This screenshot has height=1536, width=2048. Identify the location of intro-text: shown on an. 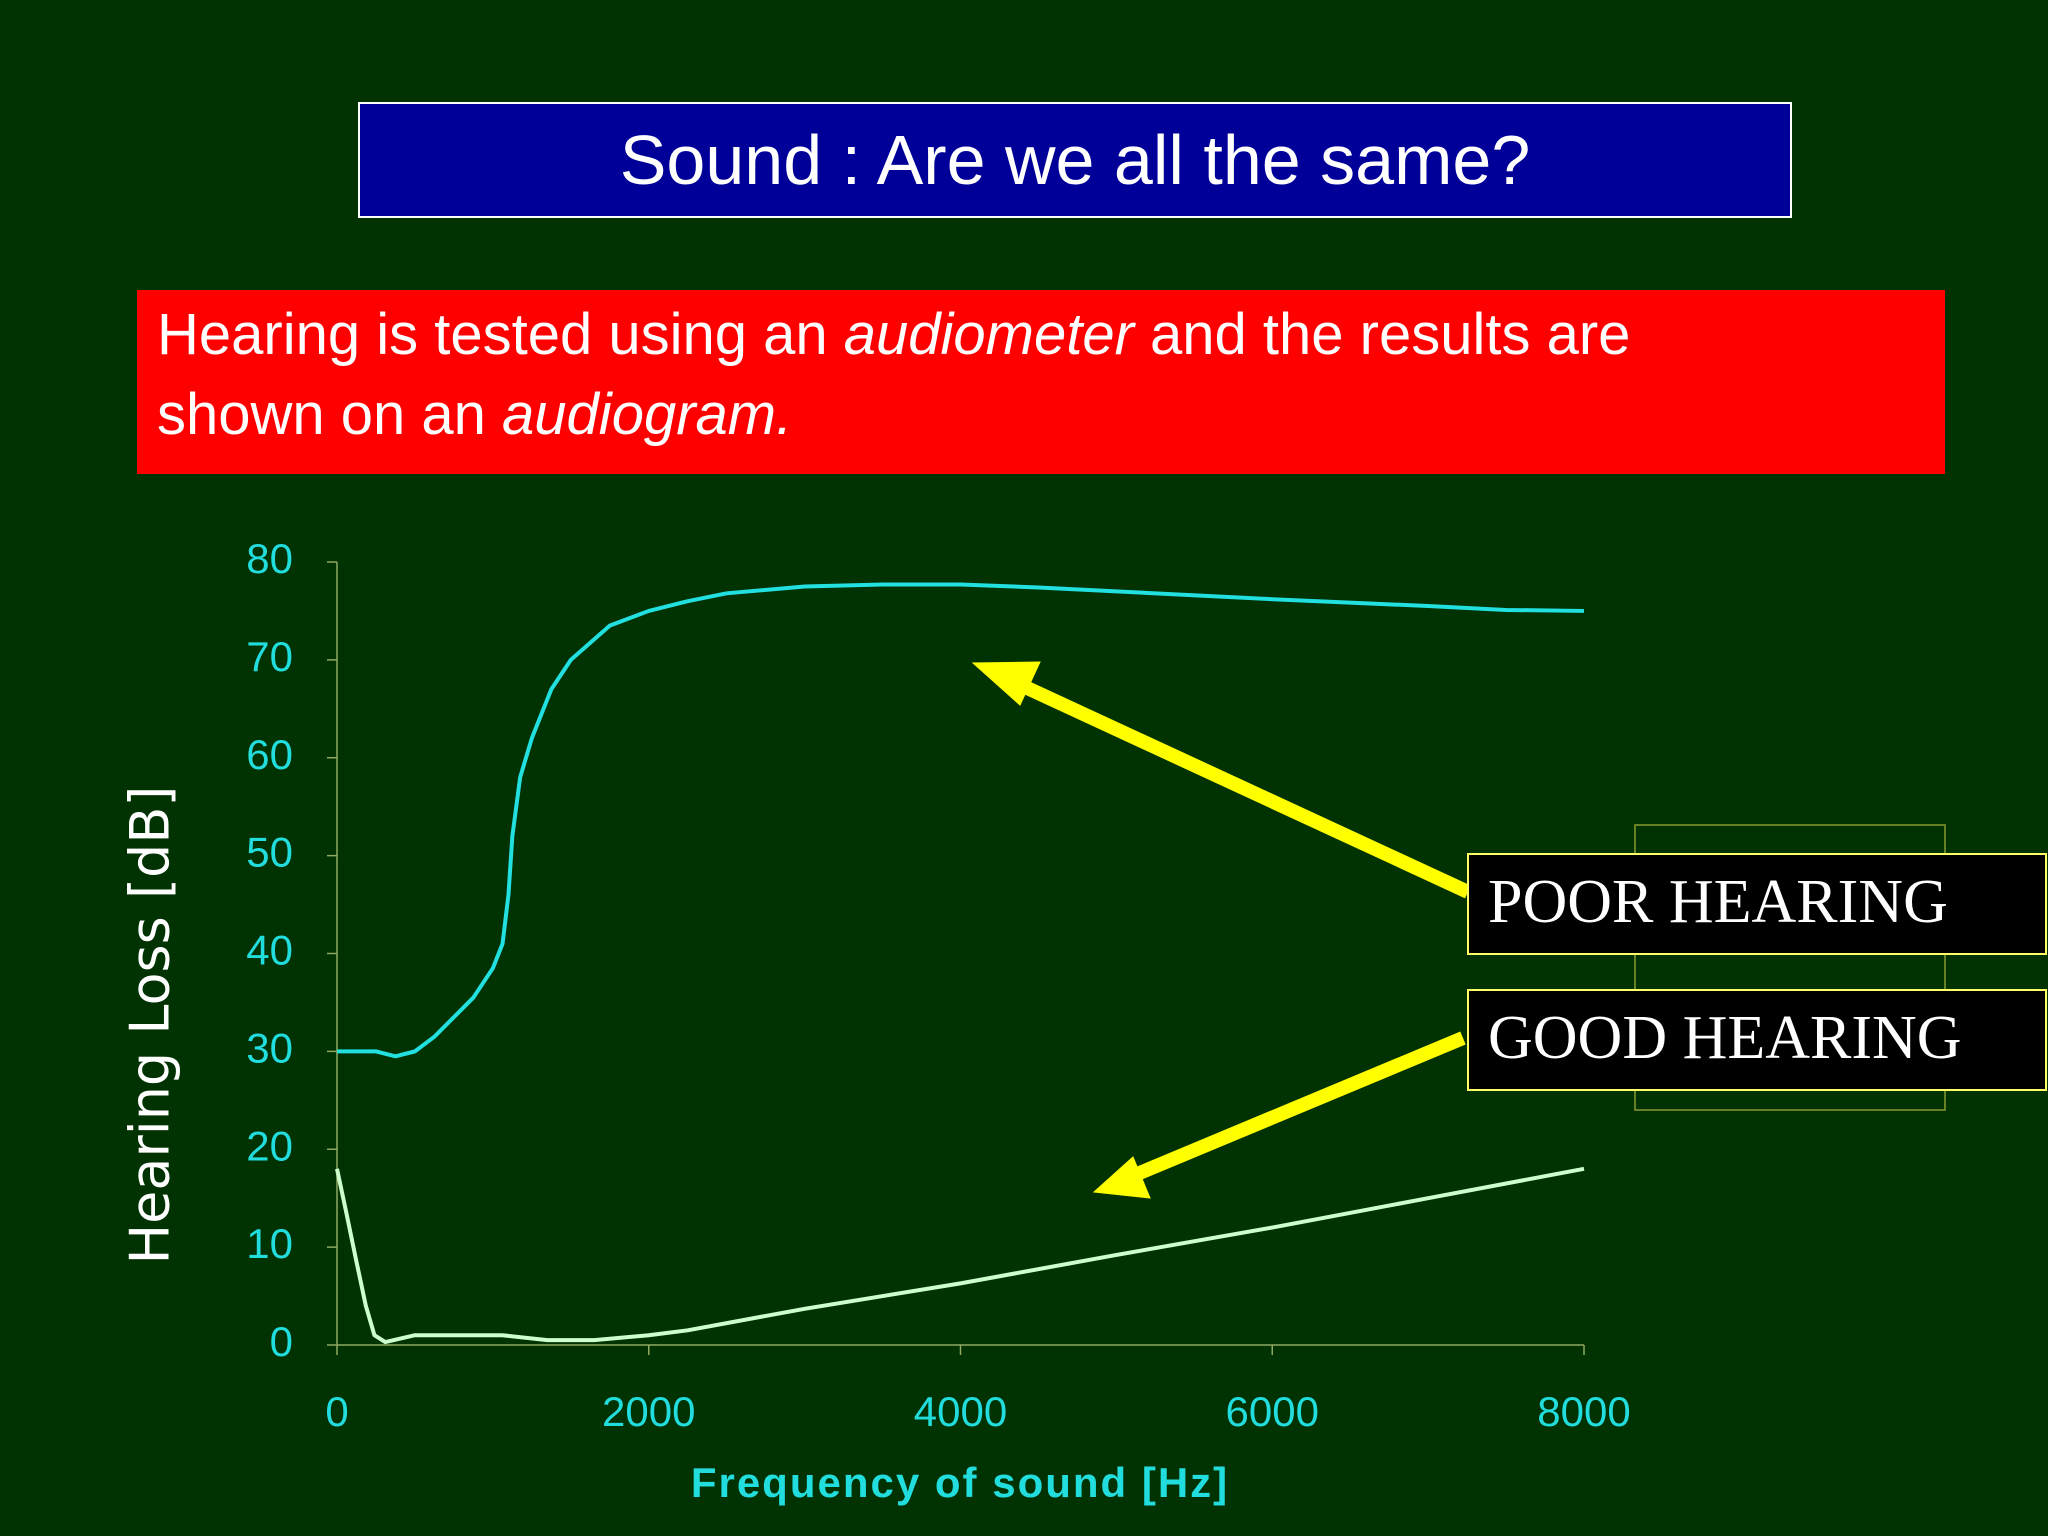
(330, 414).